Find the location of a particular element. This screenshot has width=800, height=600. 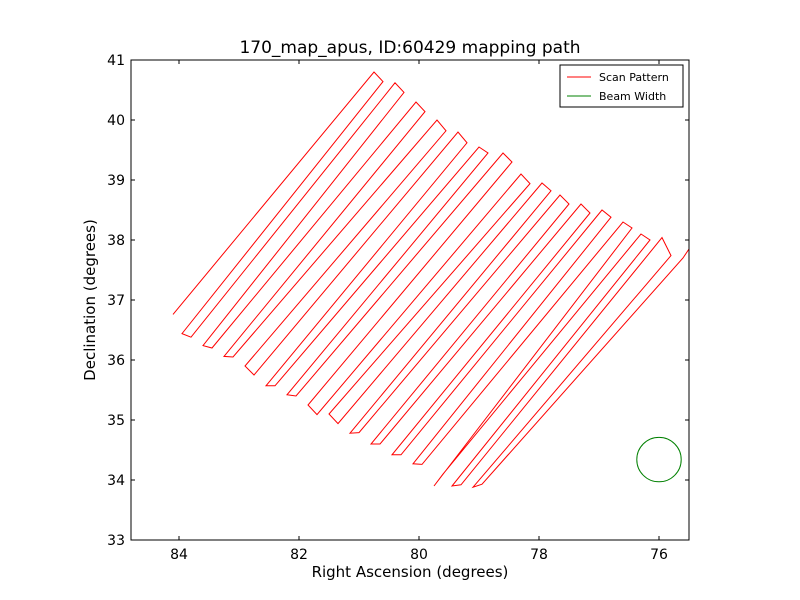

legend-beam-label: Beam Width is located at coordinates (632, 96).